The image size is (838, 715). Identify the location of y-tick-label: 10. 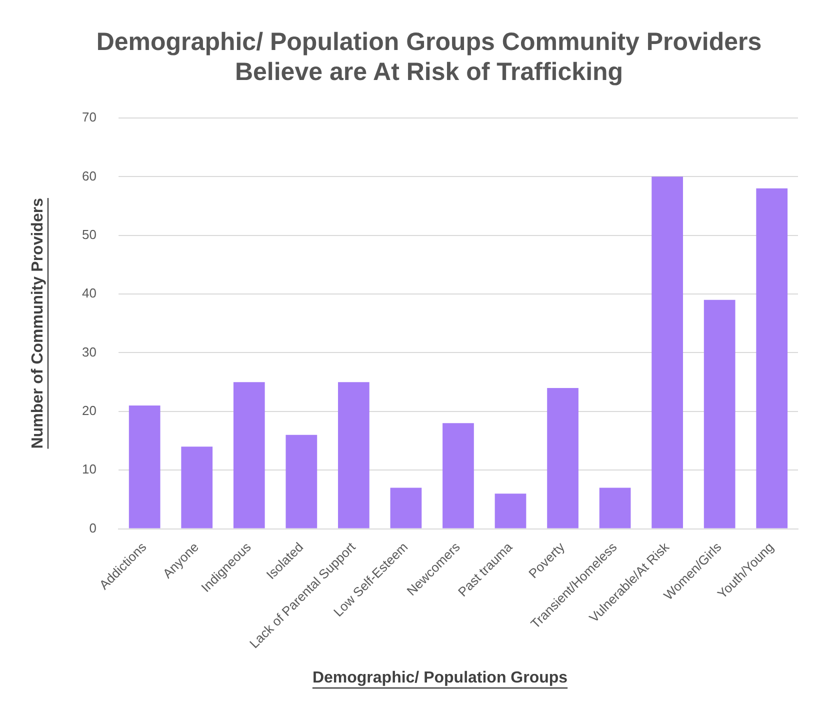
(89, 469).